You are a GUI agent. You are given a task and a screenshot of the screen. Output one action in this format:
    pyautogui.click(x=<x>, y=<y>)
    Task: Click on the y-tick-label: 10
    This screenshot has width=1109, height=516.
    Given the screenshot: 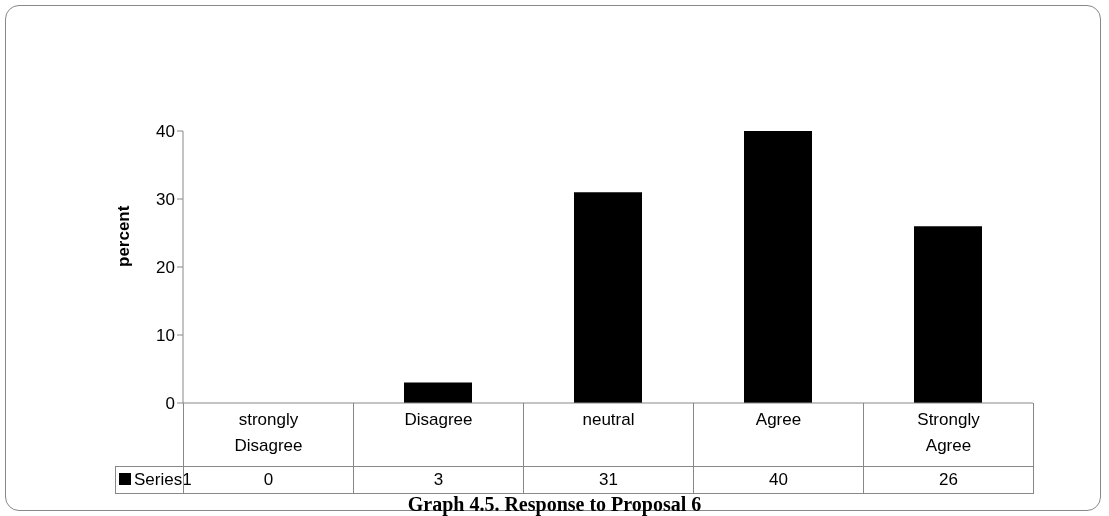 What is the action you would take?
    pyautogui.click(x=165, y=336)
    